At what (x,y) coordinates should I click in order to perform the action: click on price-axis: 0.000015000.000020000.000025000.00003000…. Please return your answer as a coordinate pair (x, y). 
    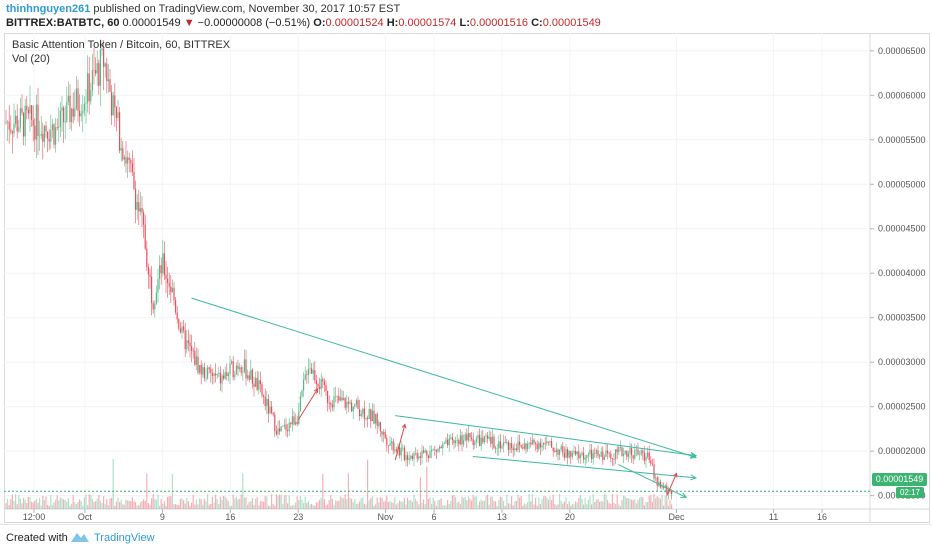
    Looking at the image, I should click on (898, 273).